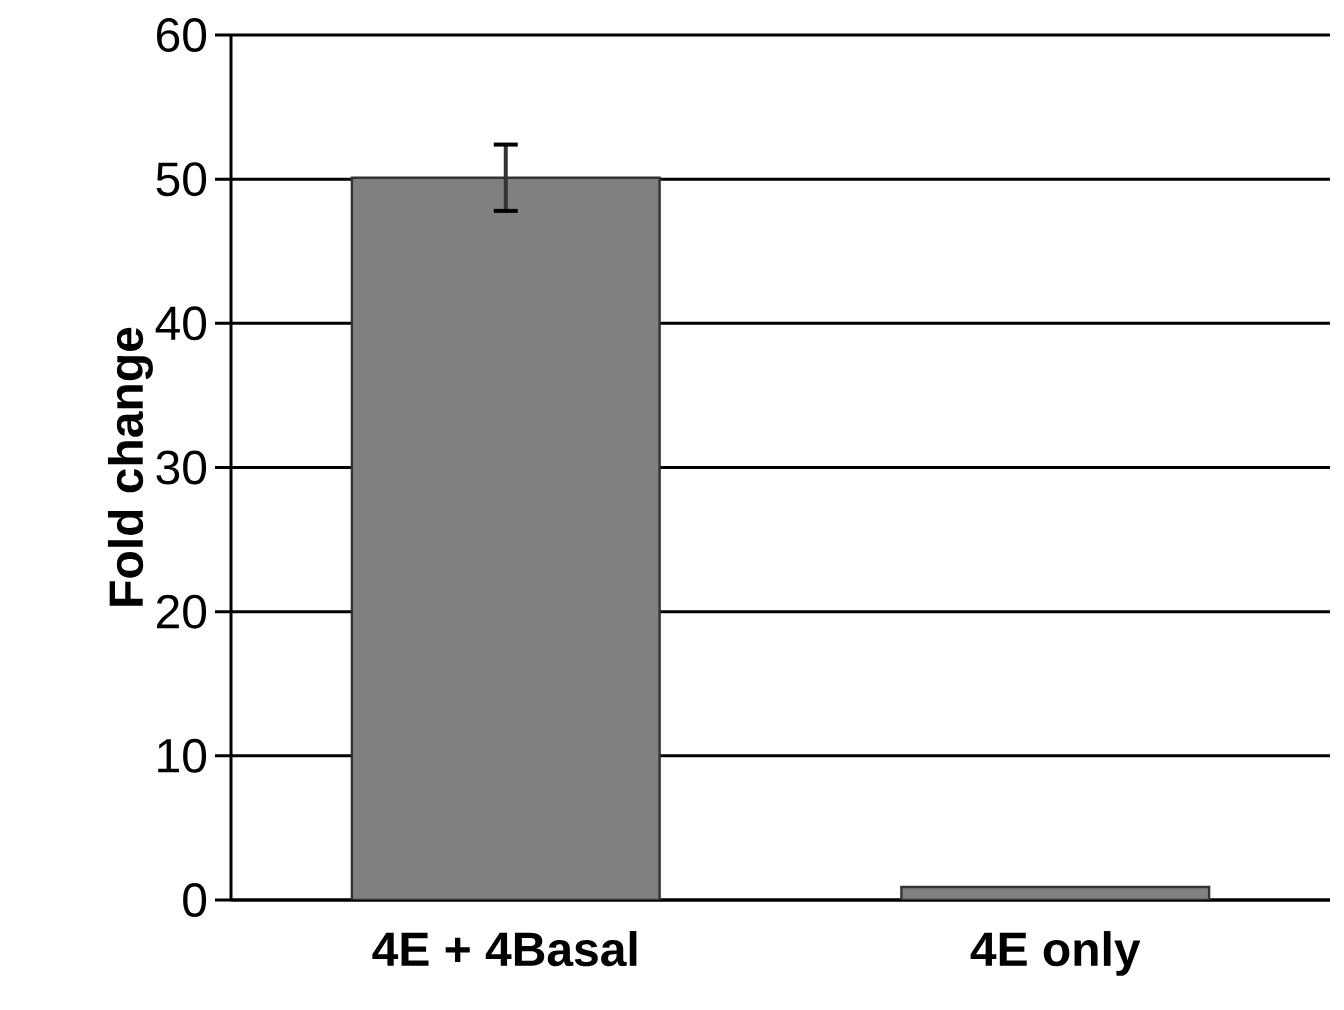 This screenshot has width=1344, height=1010. Describe the element at coordinates (181, 467) in the screenshot. I see `y-tick-label: 30` at that location.